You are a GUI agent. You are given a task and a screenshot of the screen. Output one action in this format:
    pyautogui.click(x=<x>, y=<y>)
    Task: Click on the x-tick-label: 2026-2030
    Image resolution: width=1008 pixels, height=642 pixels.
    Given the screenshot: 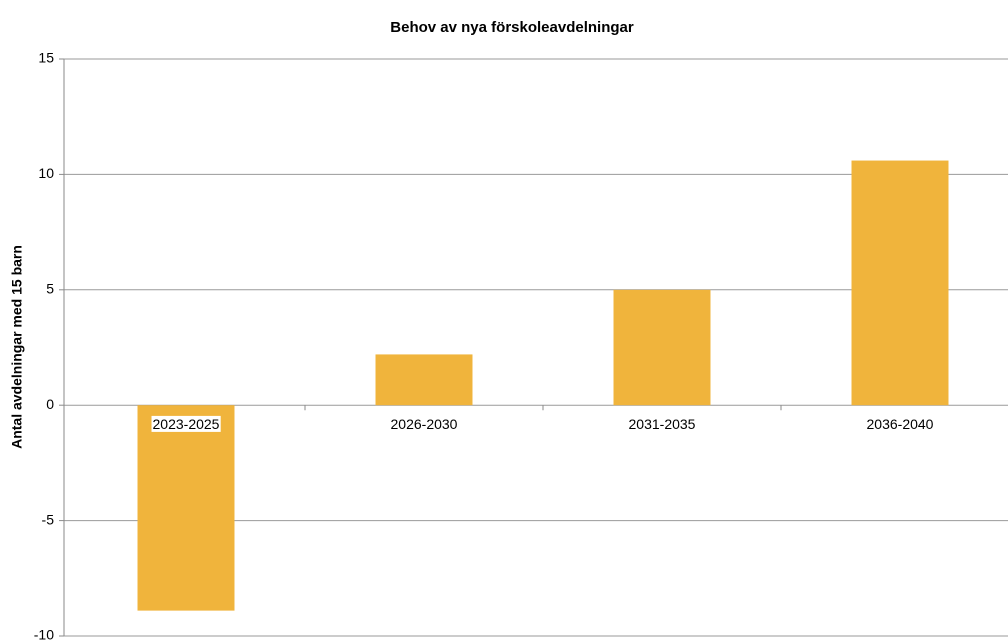 What is the action you would take?
    pyautogui.click(x=424, y=424)
    